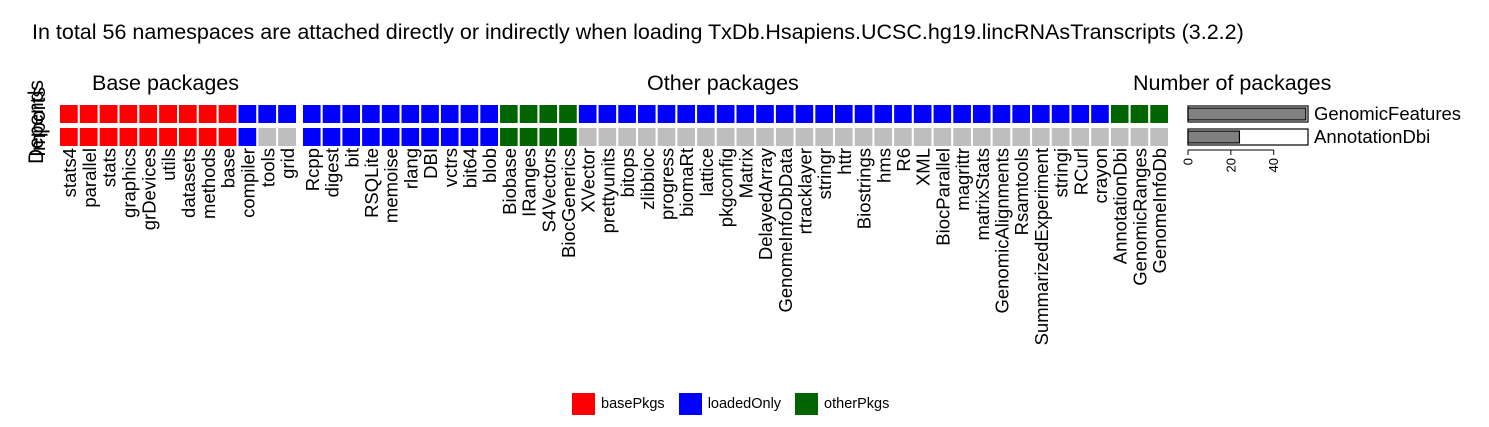  What do you see at coordinates (824, 114) in the screenshot?
I see `heatmap-cell-stringr-depends` at bounding box center [824, 114].